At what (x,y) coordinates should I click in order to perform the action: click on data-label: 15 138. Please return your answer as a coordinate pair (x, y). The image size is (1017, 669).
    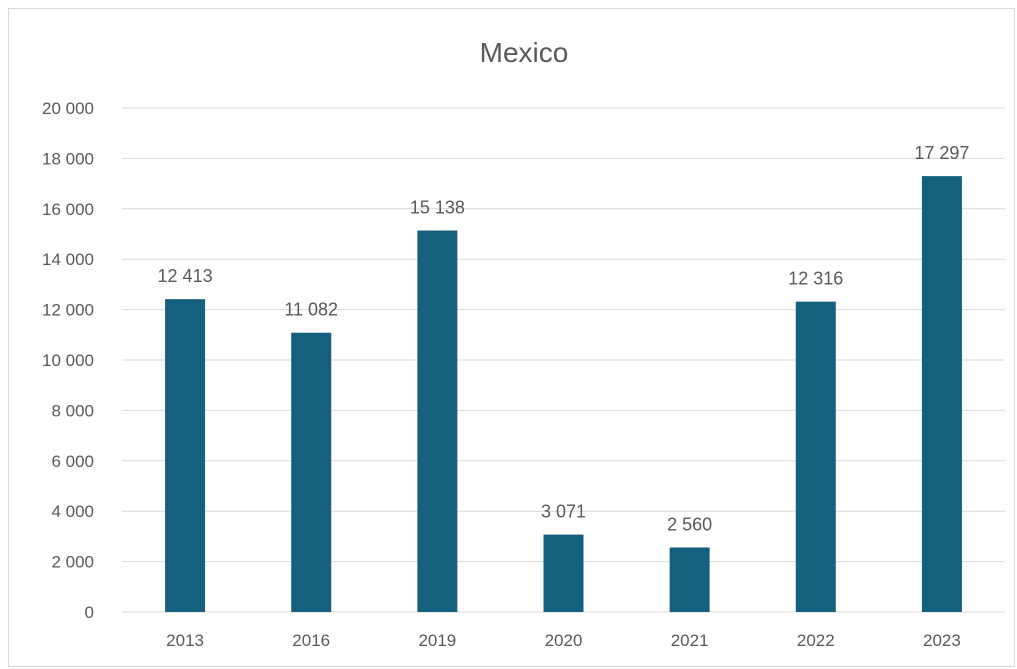
    Looking at the image, I should click on (437, 208).